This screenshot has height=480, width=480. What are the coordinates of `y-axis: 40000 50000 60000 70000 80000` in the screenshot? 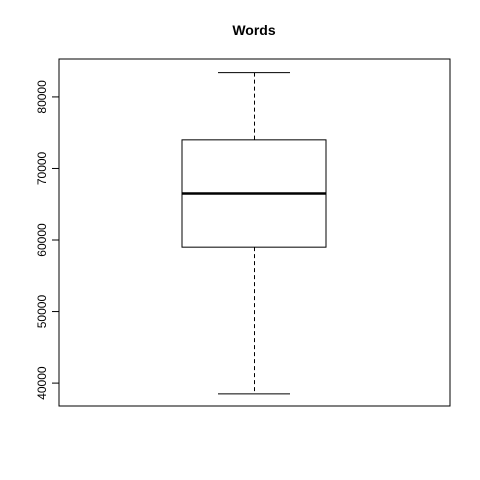 It's located at (47, 240).